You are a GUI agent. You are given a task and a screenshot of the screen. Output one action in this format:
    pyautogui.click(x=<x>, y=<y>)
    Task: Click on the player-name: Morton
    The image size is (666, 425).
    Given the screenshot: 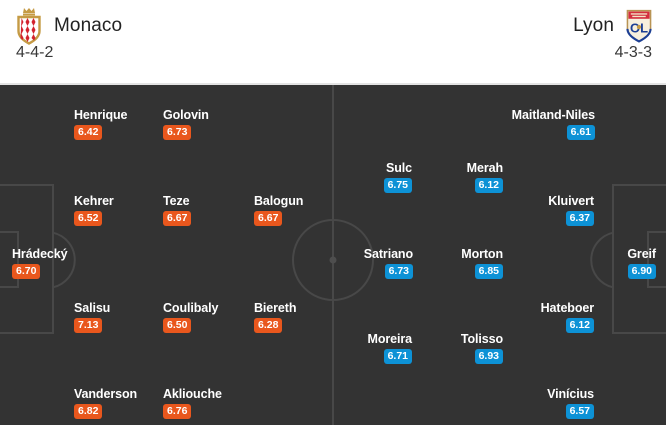 What is the action you would take?
    pyautogui.click(x=482, y=254)
    